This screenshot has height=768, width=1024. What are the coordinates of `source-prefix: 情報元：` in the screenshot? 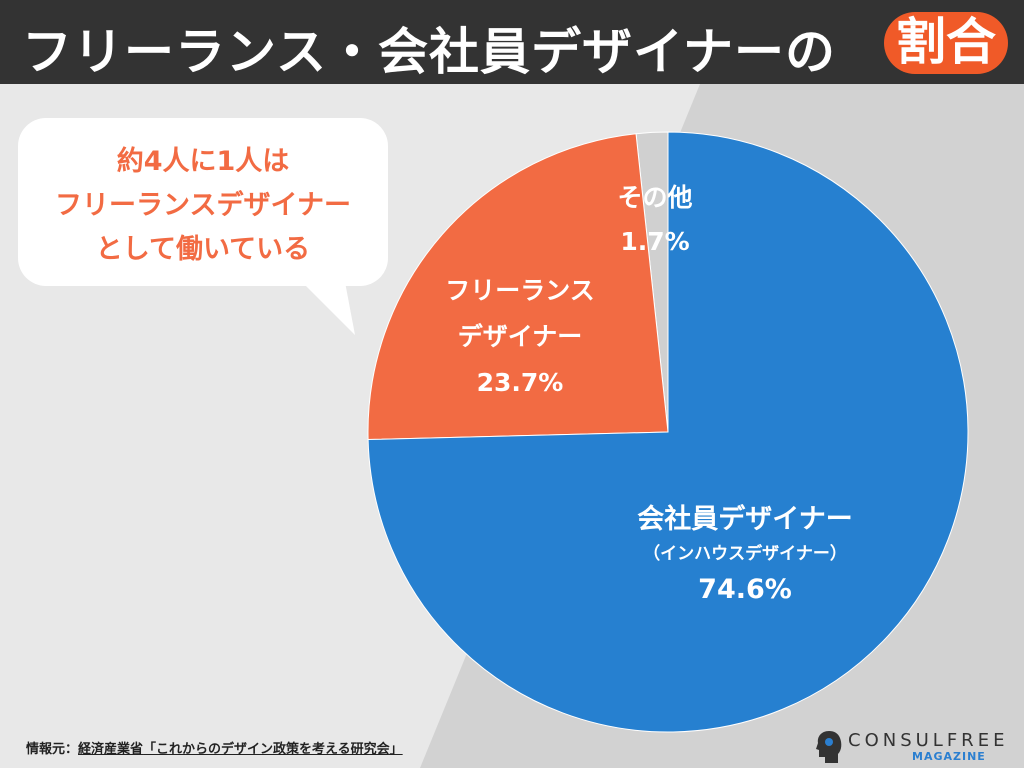 It's located at (52, 749).